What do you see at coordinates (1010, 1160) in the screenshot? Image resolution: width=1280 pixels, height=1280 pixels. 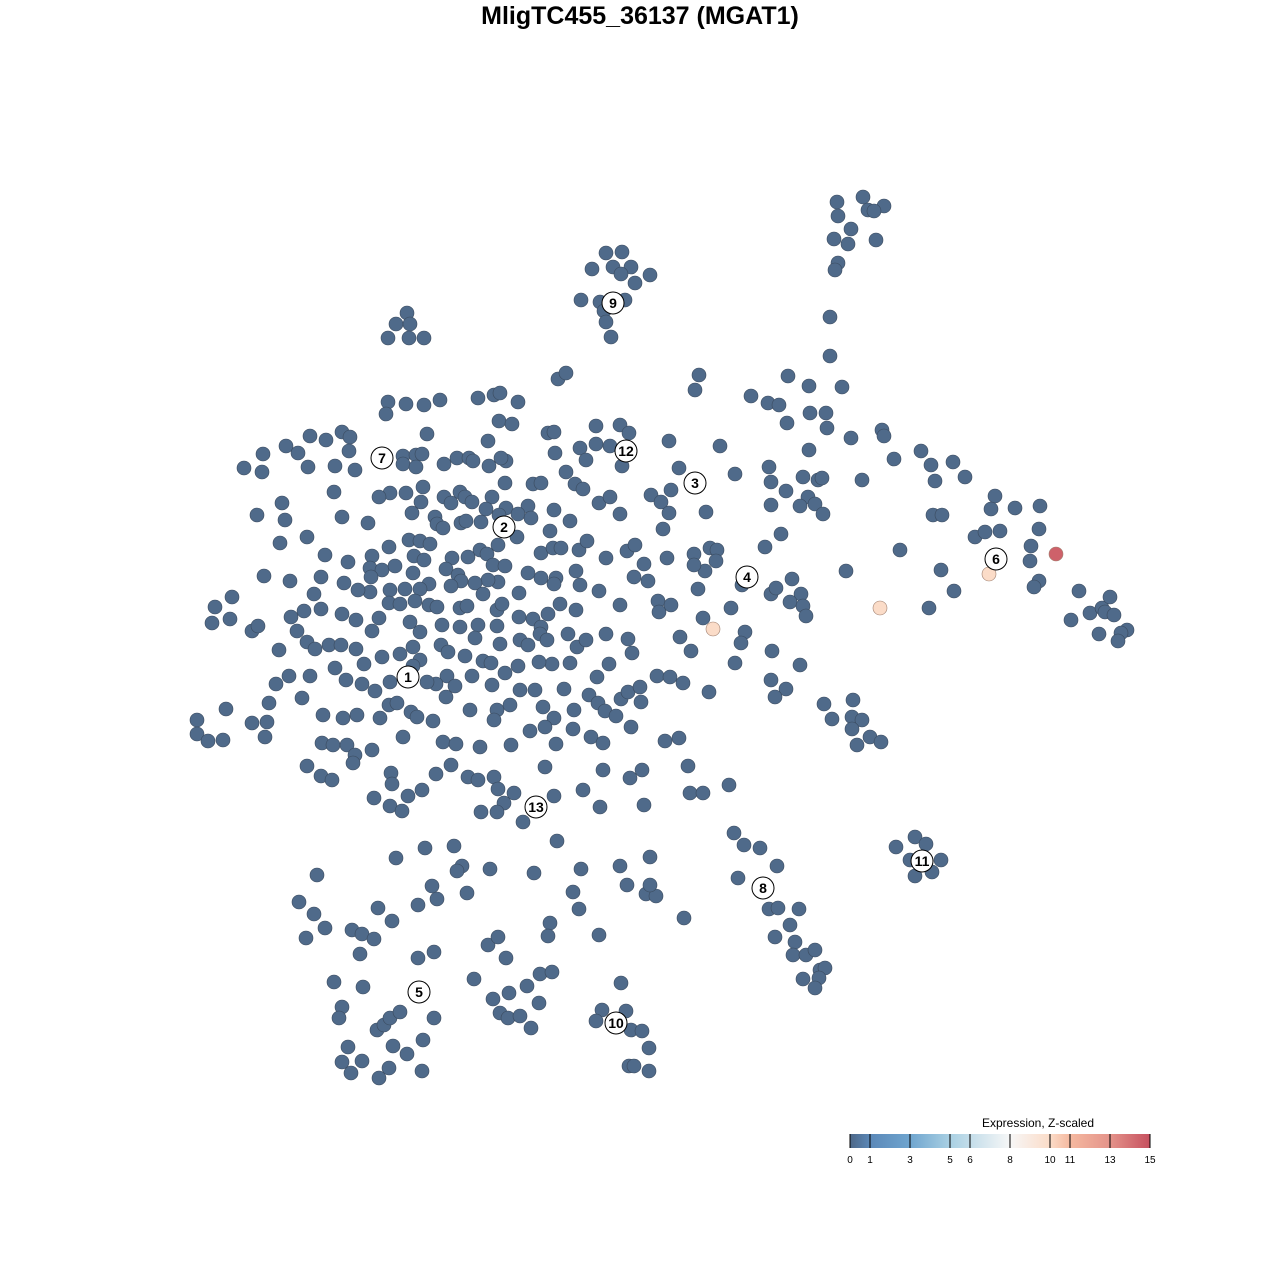 I see `legend-tick-label: 8` at bounding box center [1010, 1160].